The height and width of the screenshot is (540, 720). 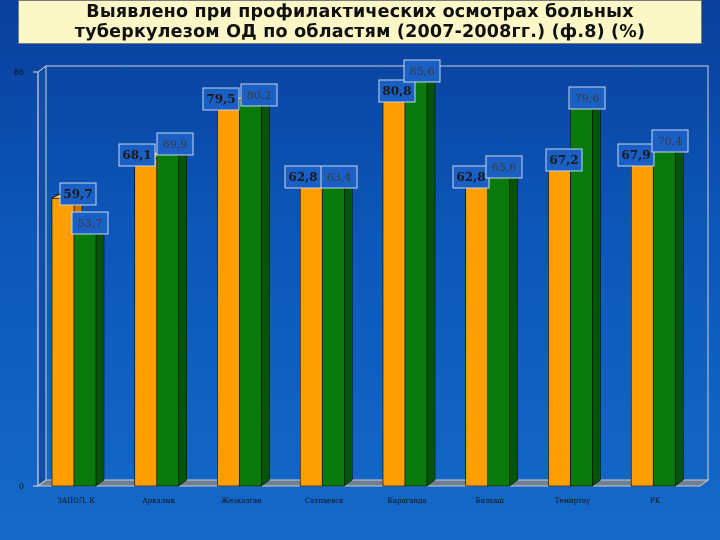 What do you see at coordinates (241, 501) in the screenshot?
I see `category-label-2: Жезказган` at bounding box center [241, 501].